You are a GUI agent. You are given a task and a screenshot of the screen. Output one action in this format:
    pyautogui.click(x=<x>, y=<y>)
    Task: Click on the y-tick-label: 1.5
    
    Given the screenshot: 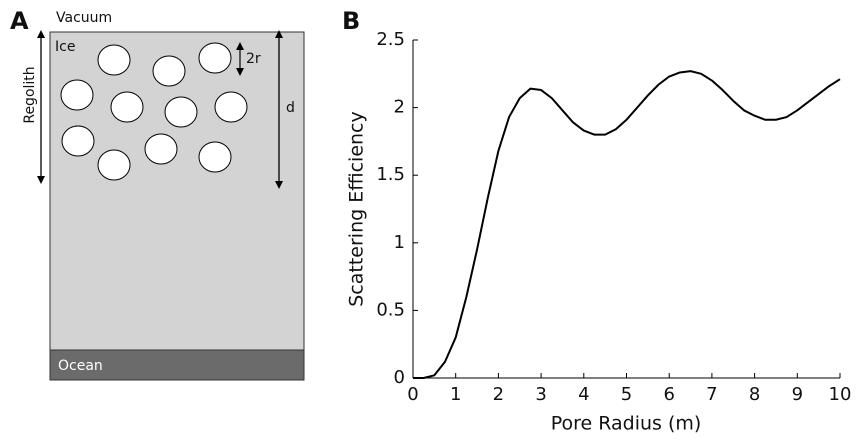 What is the action you would take?
    pyautogui.click(x=390, y=174)
    